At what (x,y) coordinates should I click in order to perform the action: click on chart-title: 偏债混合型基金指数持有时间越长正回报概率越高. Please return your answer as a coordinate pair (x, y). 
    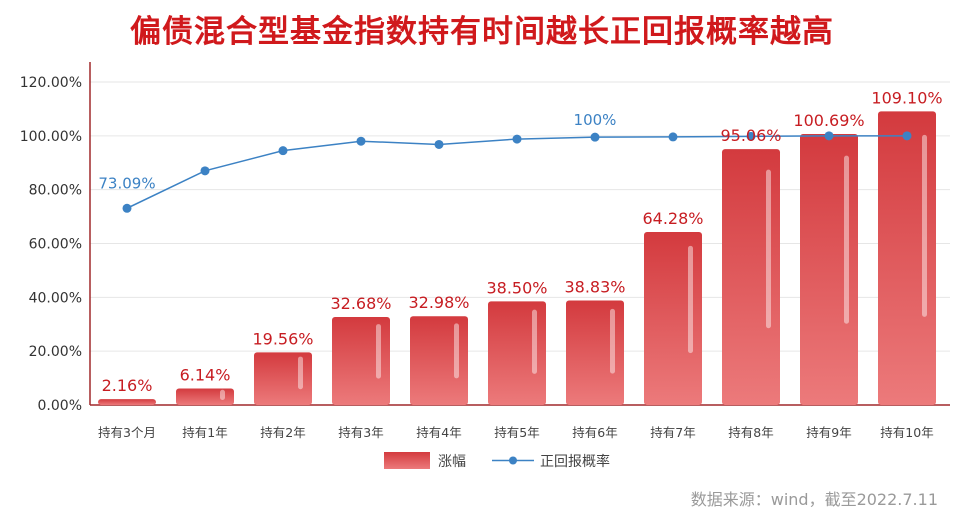
    Looking at the image, I should click on (482, 32).